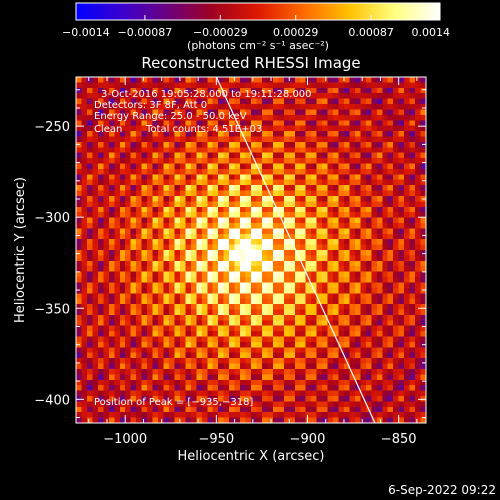 The width and height of the screenshot is (500, 500). I want to click on y-tick-label: −400, so click(52, 400).